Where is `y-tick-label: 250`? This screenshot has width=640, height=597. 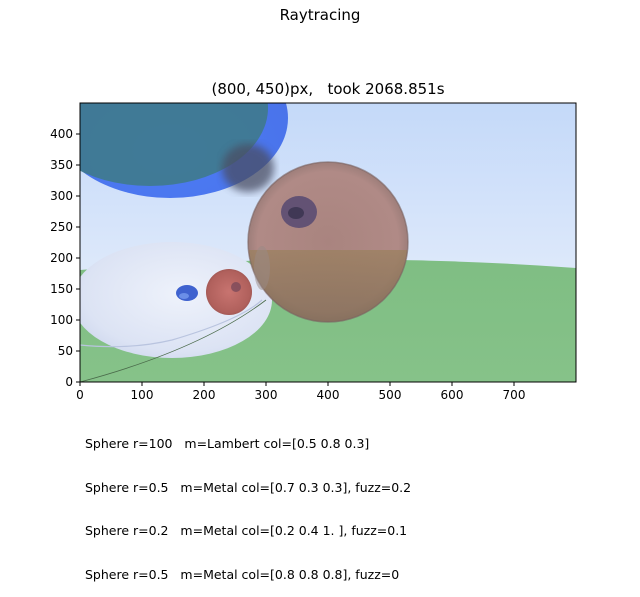 y-tick-label: 250 is located at coordinates (61, 227).